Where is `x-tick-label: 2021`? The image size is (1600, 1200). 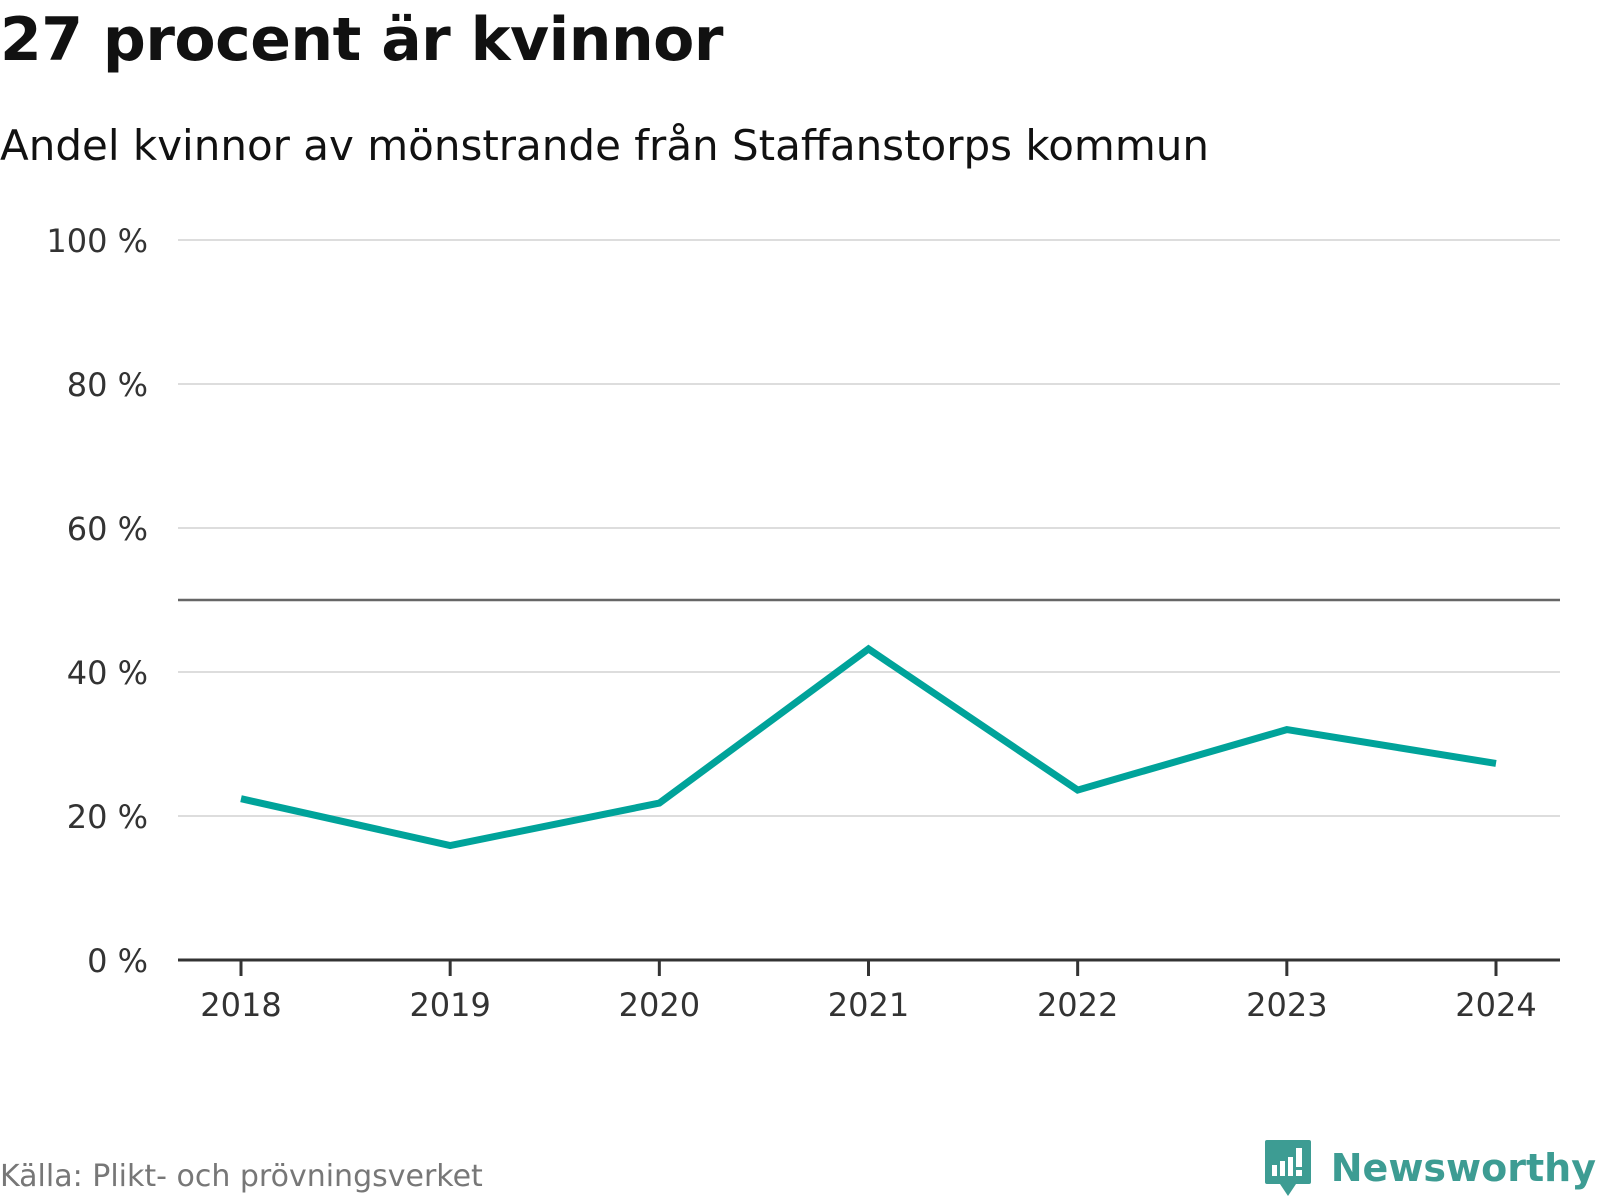 x-tick-label: 2021 is located at coordinates (868, 1005).